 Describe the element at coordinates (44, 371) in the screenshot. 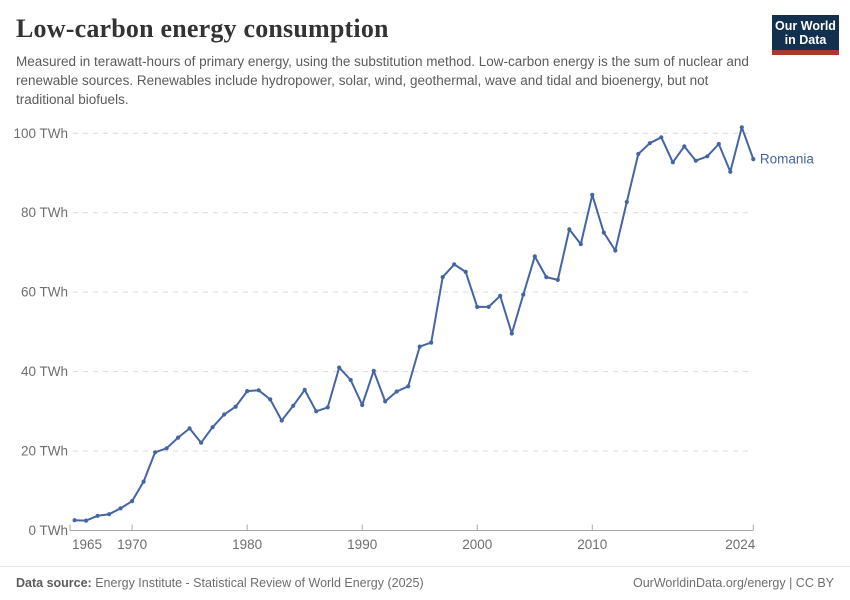

I see `y-tick-label: 40 TWh` at that location.